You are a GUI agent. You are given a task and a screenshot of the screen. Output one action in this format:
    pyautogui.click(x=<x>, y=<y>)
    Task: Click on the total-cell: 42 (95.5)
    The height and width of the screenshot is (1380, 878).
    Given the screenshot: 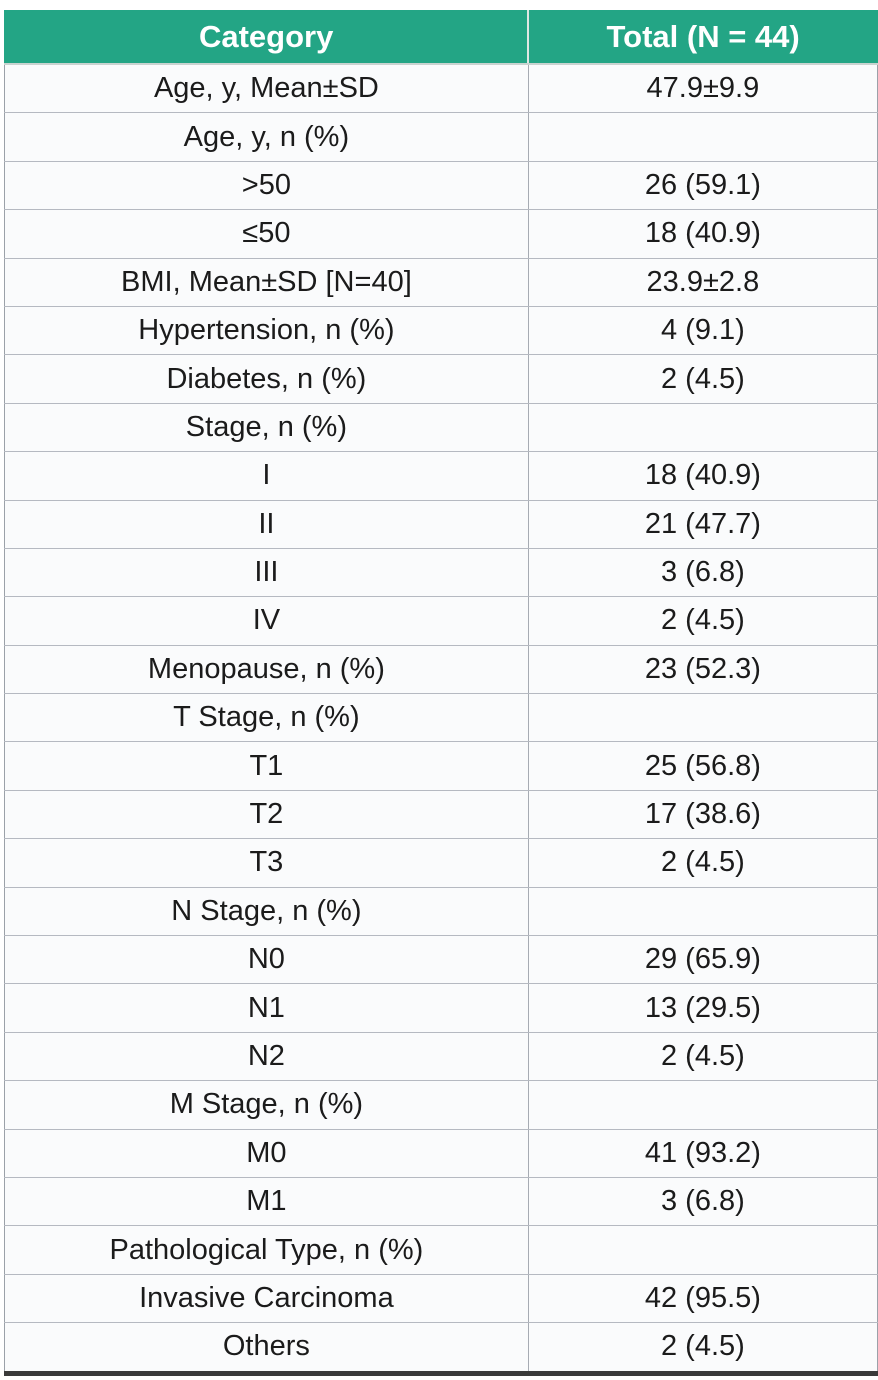 What is the action you would take?
    pyautogui.click(x=703, y=1298)
    